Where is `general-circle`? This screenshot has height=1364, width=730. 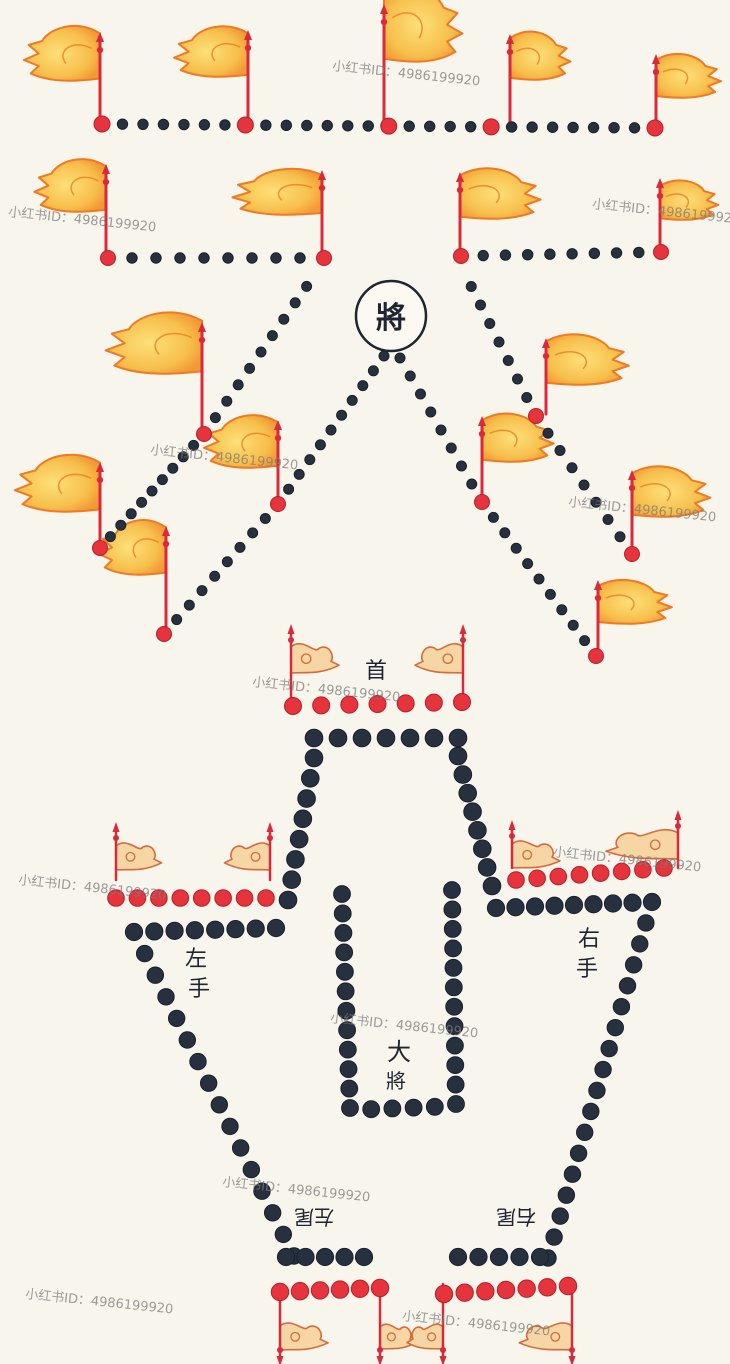
general-circle is located at coordinates (391, 316).